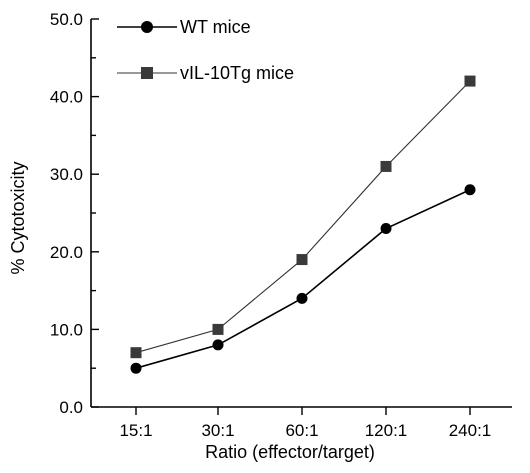 Image resolution: width=530 pixels, height=473 pixels. I want to click on x-tick-label: 30:1, so click(217, 430).